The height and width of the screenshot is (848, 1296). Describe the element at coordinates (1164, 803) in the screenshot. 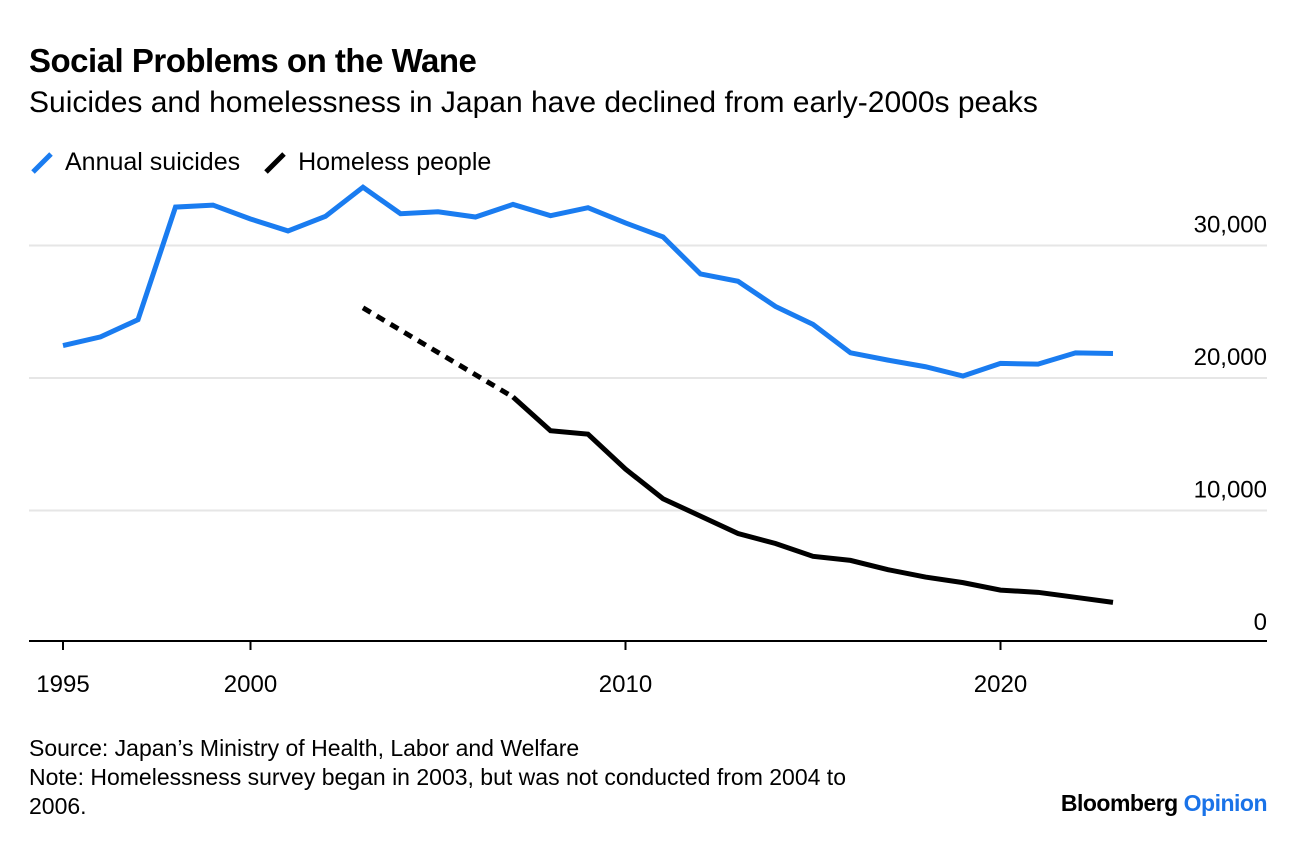

I see `bloomberg-opinion-logo: Bloomberg Opinion` at that location.